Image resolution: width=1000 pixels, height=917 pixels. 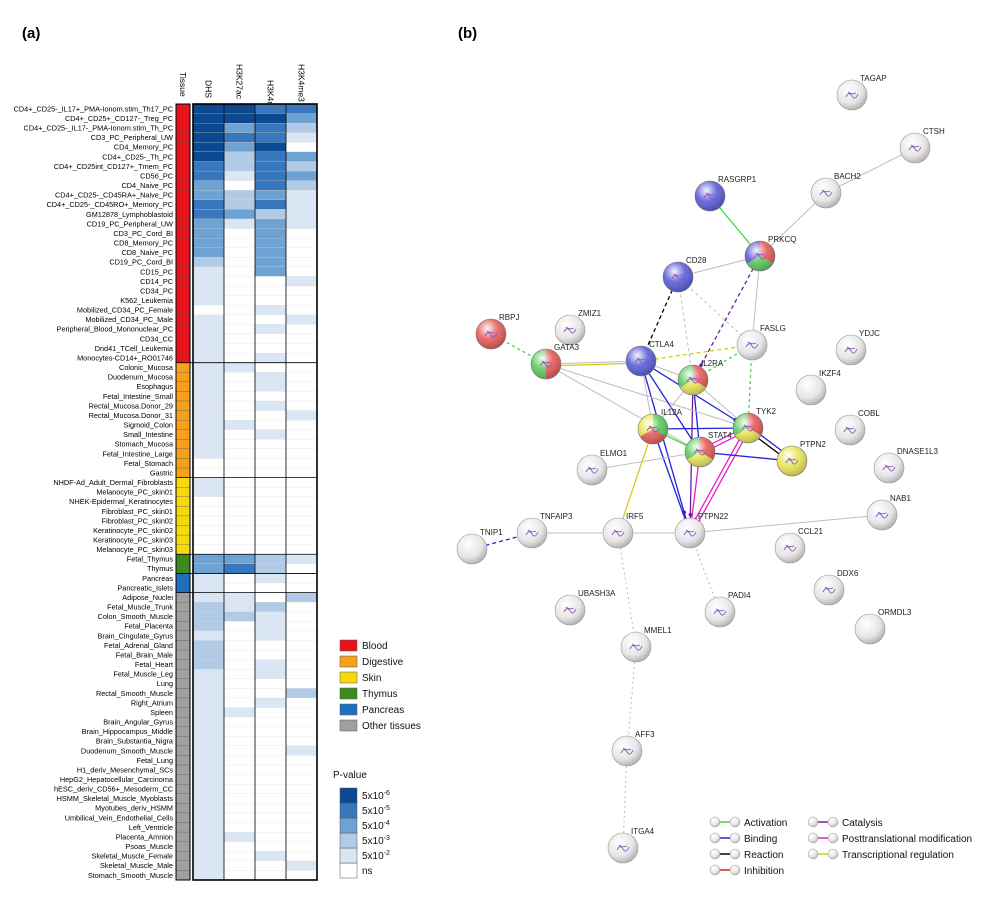 I want to click on node-label: RASGRP1, so click(x=737, y=179).